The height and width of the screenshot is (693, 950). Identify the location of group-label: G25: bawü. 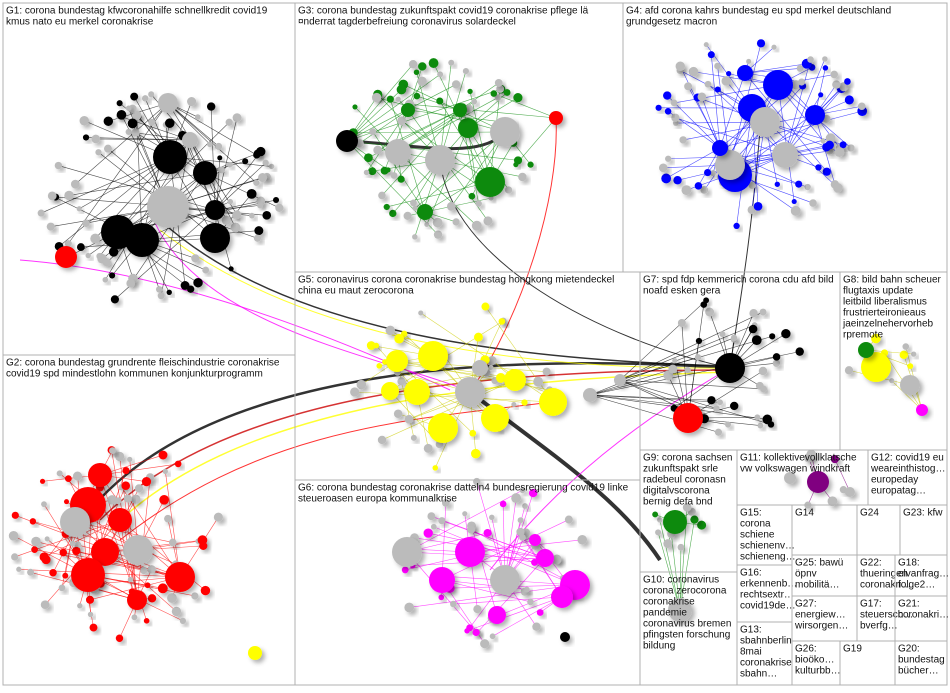
(819, 562).